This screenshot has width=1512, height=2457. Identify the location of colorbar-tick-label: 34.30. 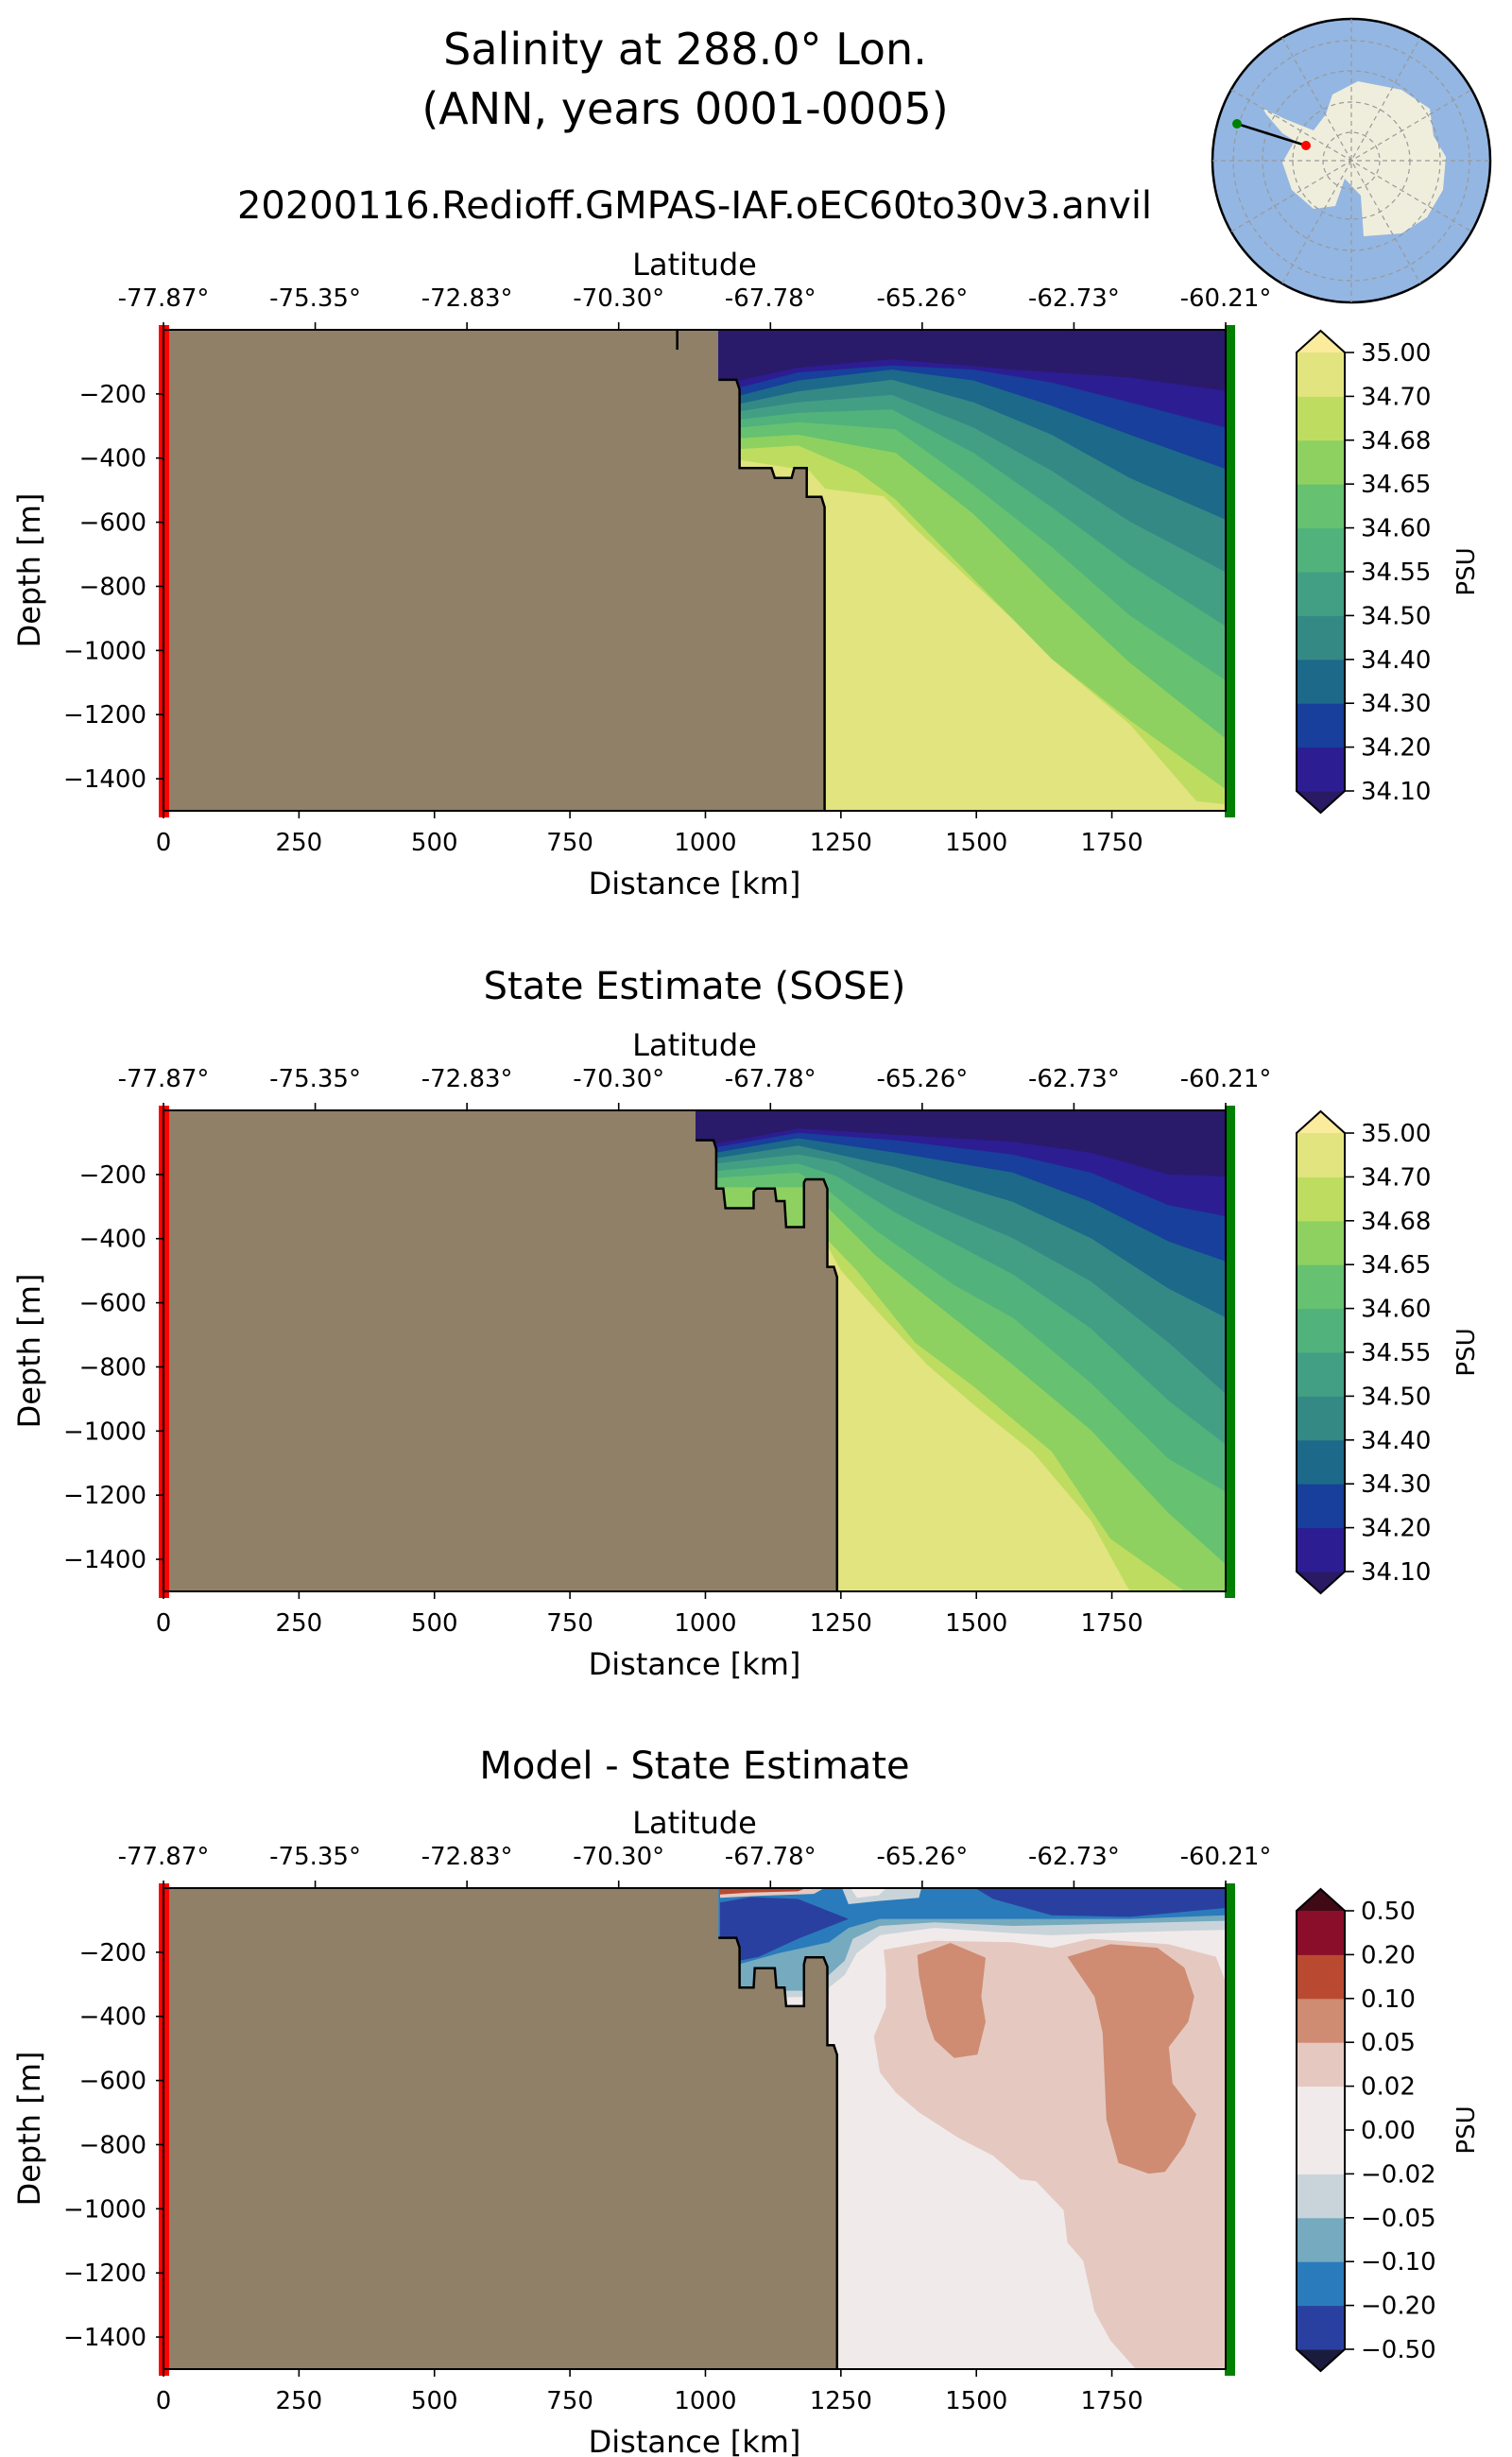
(1396, 704).